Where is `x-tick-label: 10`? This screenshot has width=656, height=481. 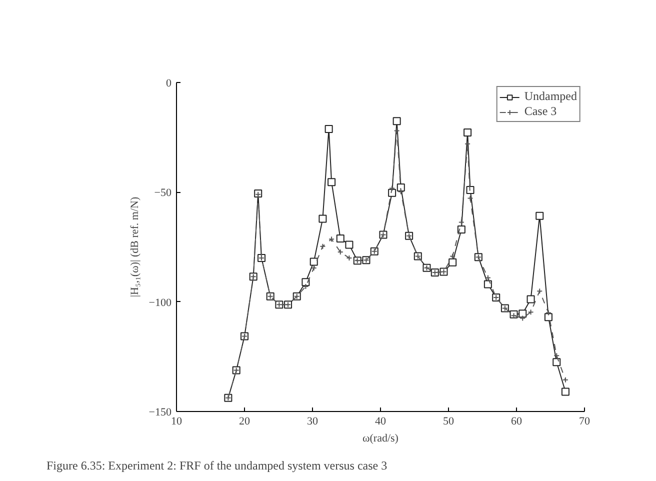
x-tick-label: 10 is located at coordinates (176, 422).